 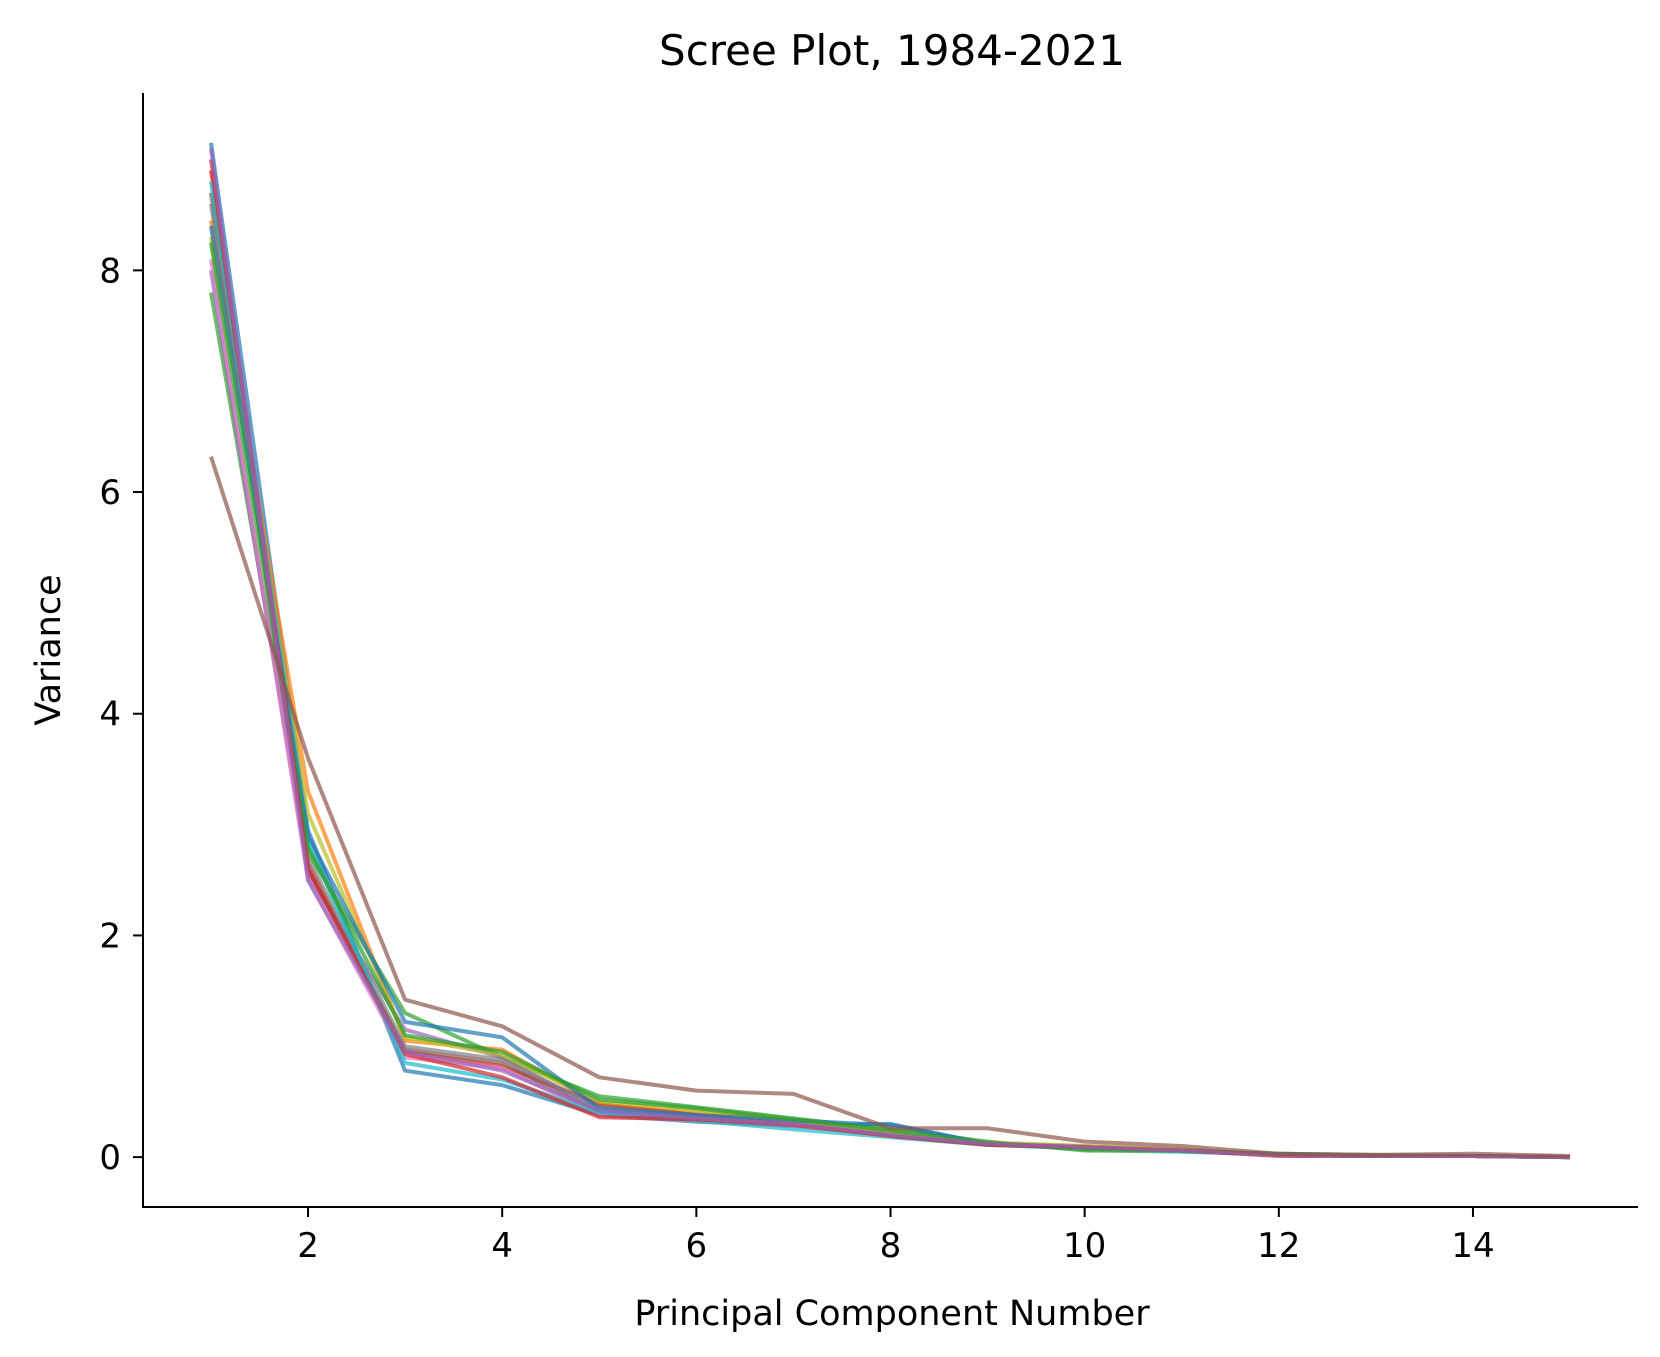 What do you see at coordinates (49, 649) in the screenshot?
I see `y-axis-title: Variance` at bounding box center [49, 649].